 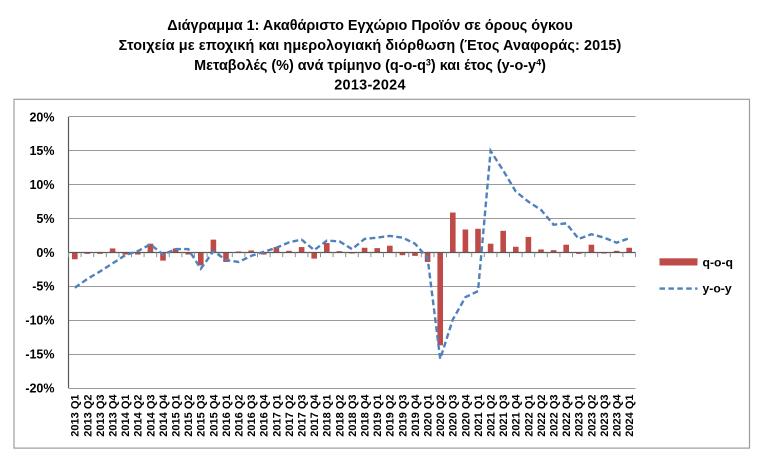 What do you see at coordinates (567, 415) in the screenshot?
I see `svg-text: 2022 Q4` at bounding box center [567, 415].